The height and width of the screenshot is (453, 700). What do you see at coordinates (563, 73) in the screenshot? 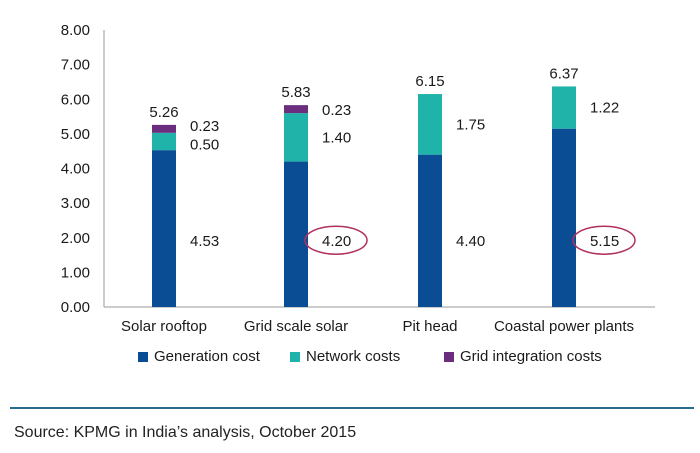
I see `total-label: 6.37` at bounding box center [563, 73].